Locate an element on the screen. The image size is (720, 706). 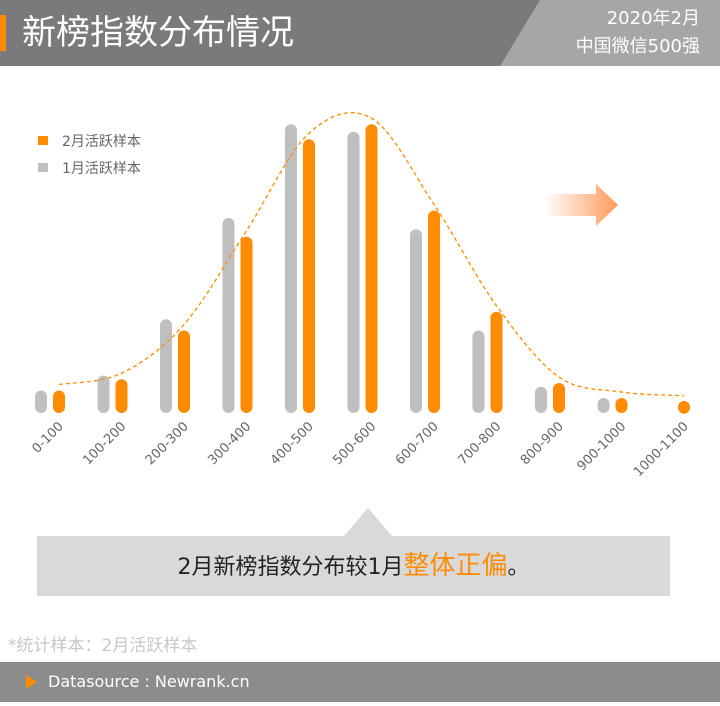
x-tick-label: 800-900 is located at coordinates (542, 443).